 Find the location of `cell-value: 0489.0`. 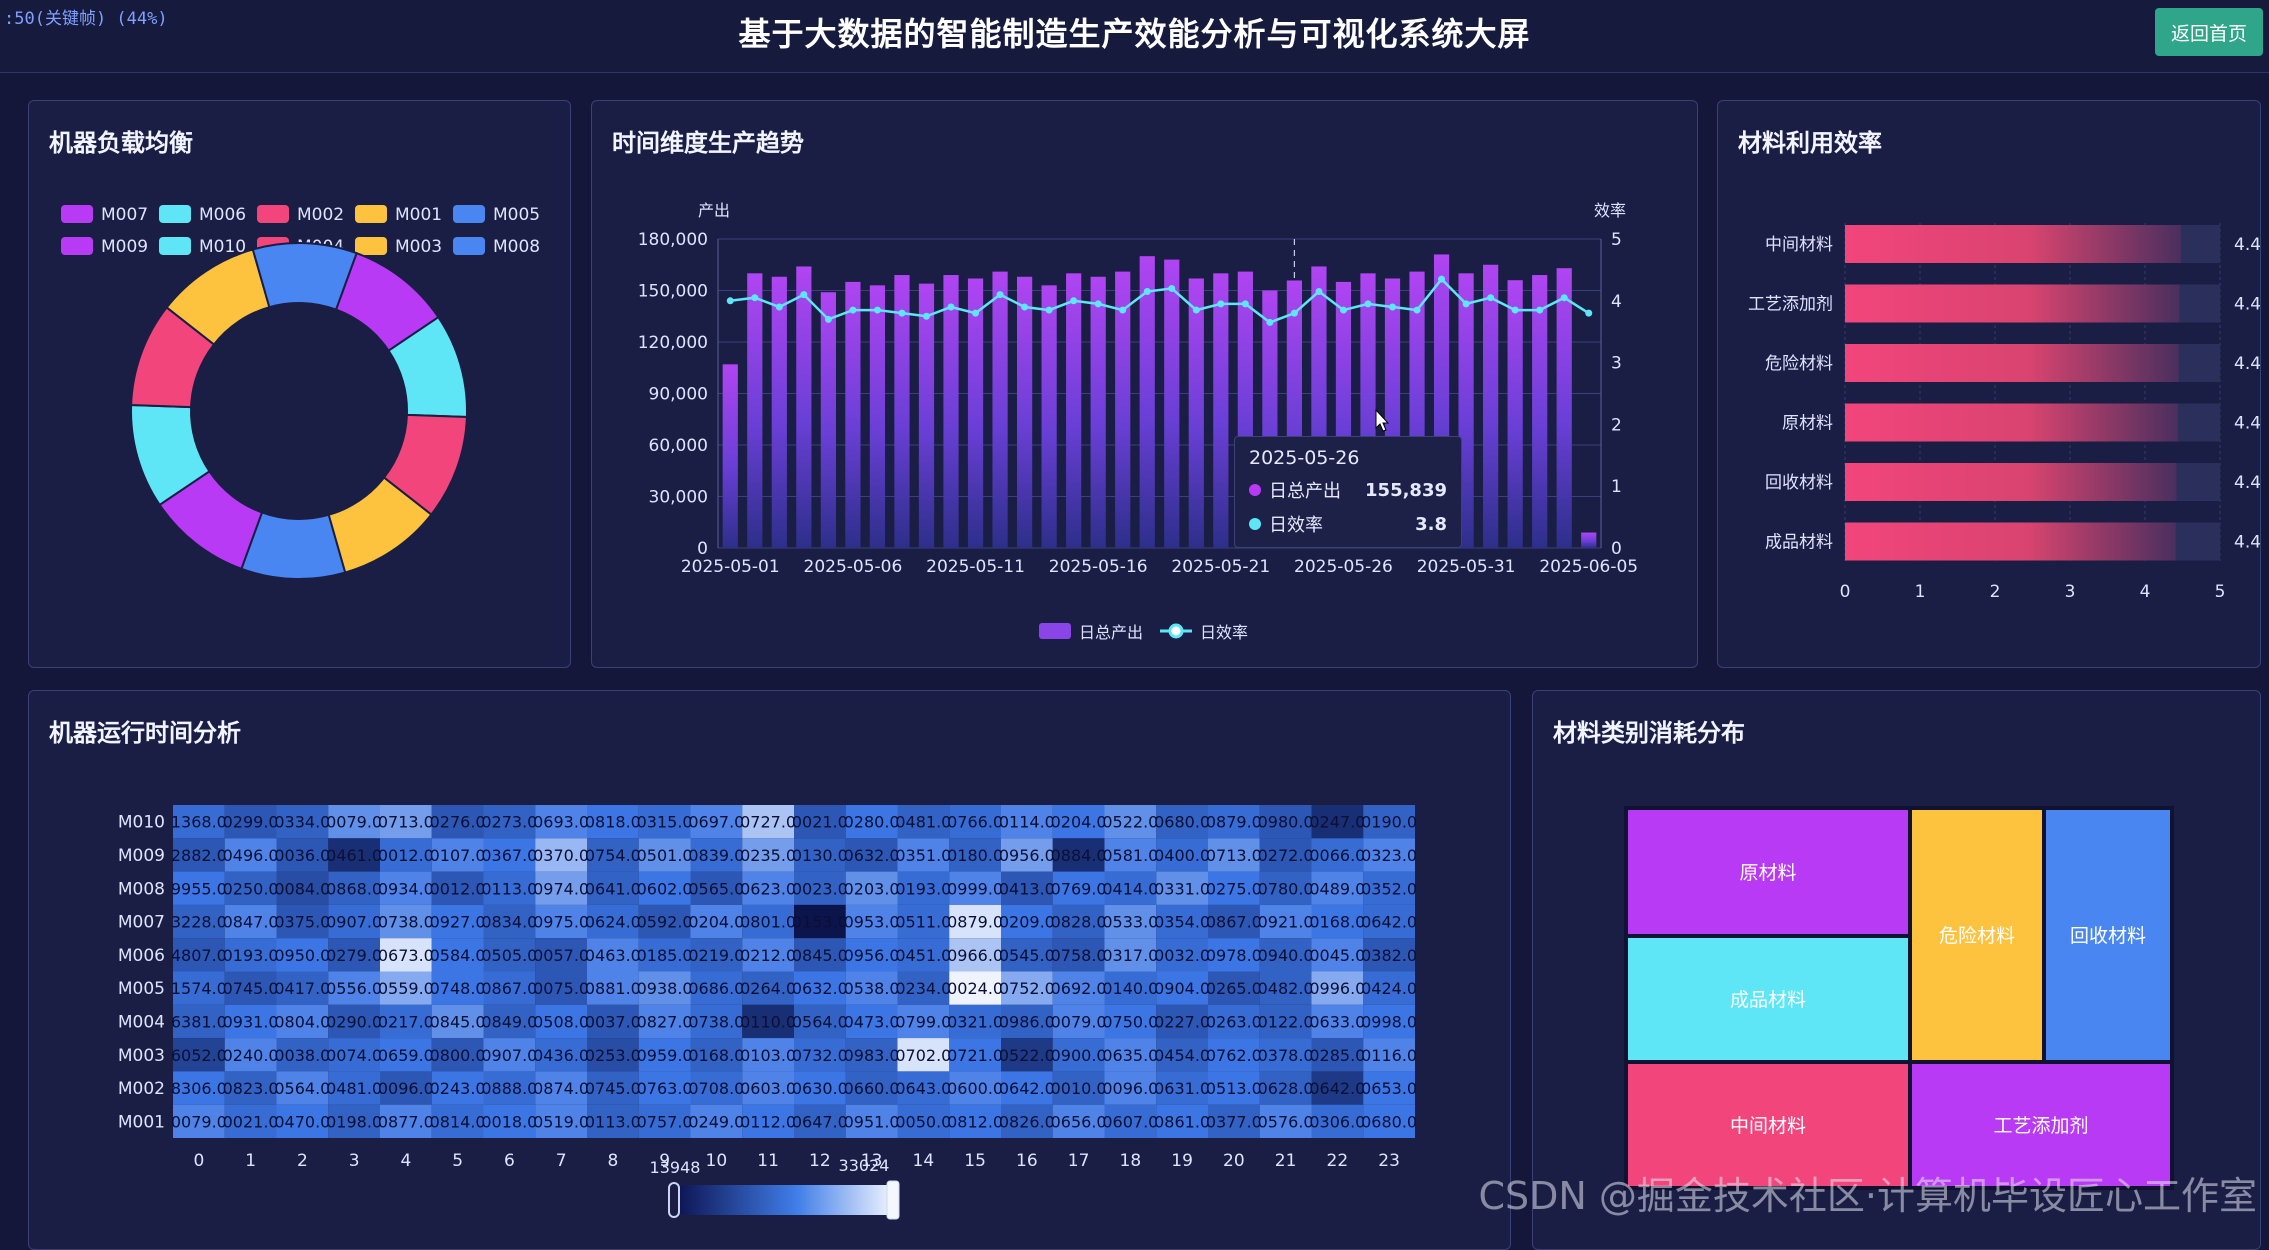

cell-value: 0489.0 is located at coordinates (1337, 888).